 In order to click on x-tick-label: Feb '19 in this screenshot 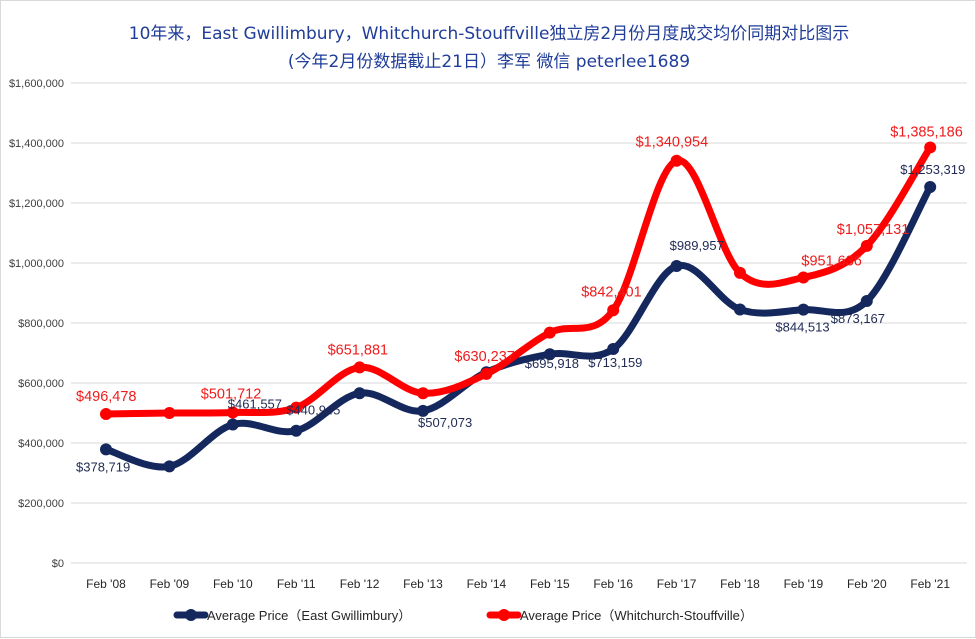, I will do `click(804, 584)`.